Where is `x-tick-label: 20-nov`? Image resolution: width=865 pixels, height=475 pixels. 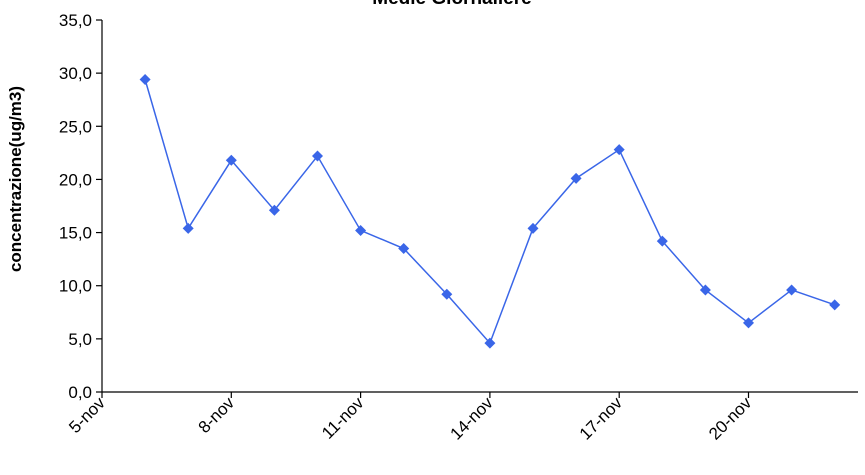
x-tick-label: 20-nov is located at coordinates (730, 418).